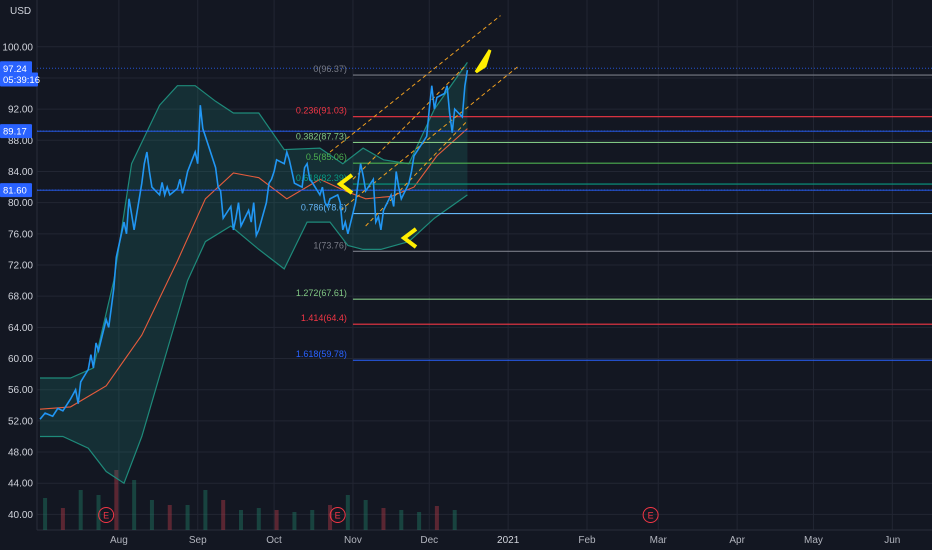 Image resolution: width=932 pixels, height=550 pixels. Describe the element at coordinates (20, 203) in the screenshot. I see `y-tick-label: 80.00` at that location.